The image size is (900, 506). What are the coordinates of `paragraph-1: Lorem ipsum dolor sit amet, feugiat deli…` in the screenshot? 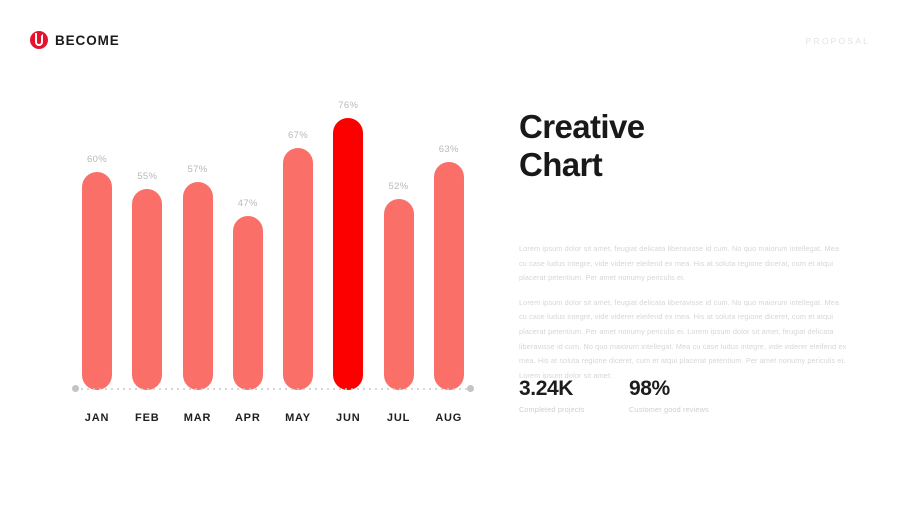 It's located at (679, 263).